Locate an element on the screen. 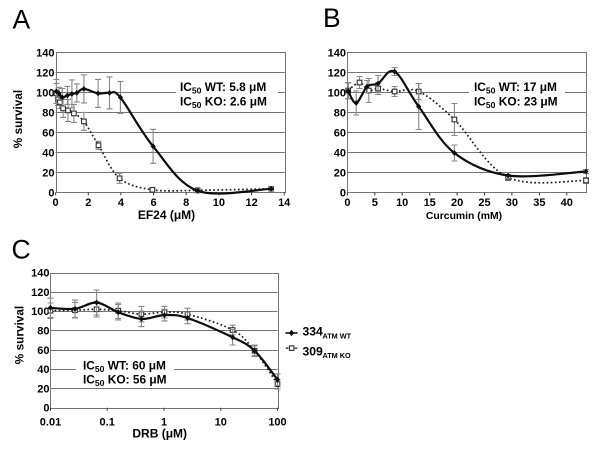 This screenshot has width=600, height=453. svg-text: A is located at coordinates (22, 20).